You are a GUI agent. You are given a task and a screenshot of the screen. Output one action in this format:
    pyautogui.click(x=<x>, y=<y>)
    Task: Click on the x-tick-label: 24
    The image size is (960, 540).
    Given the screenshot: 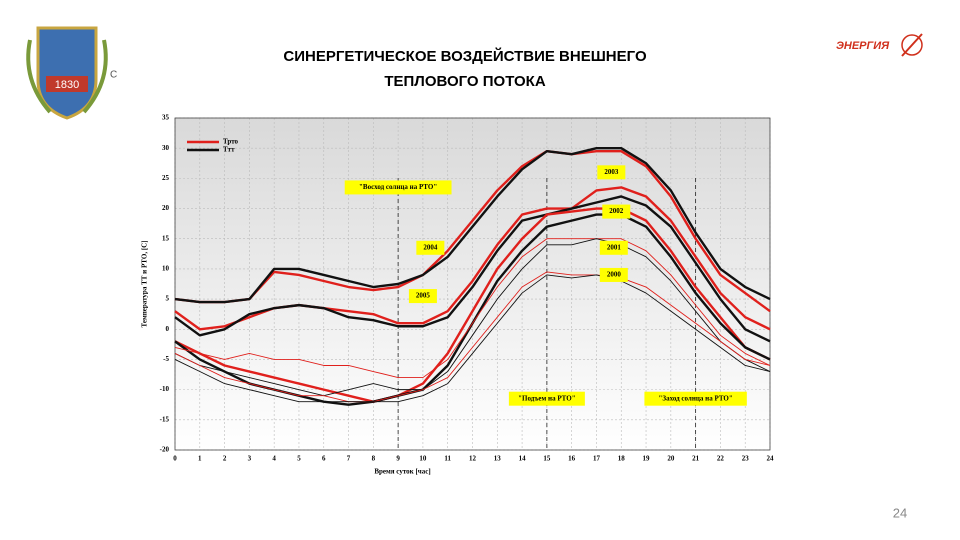 What is the action you would take?
    pyautogui.click(x=771, y=459)
    